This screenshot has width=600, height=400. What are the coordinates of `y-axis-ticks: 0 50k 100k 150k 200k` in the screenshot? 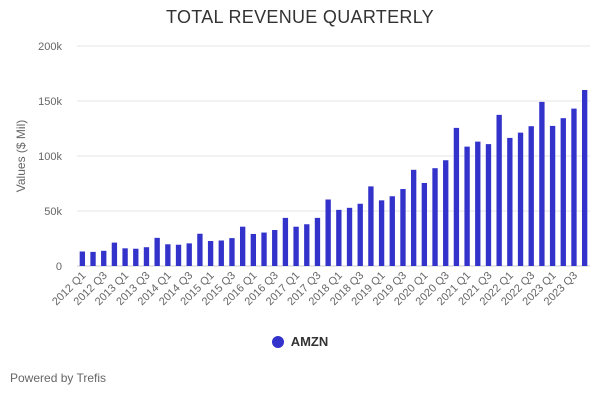 It's located at (50, 157).